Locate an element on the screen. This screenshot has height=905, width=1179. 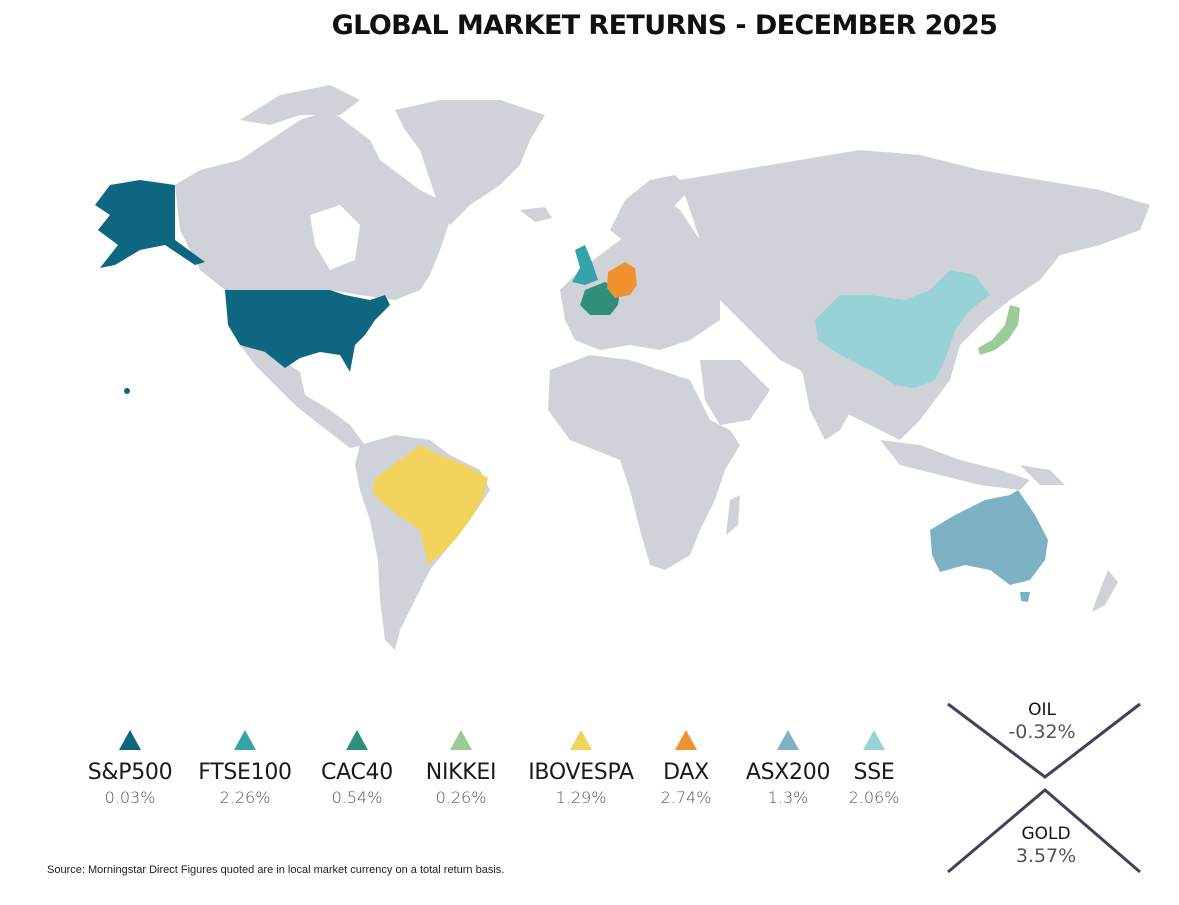
arabia-land is located at coordinates (735, 392).